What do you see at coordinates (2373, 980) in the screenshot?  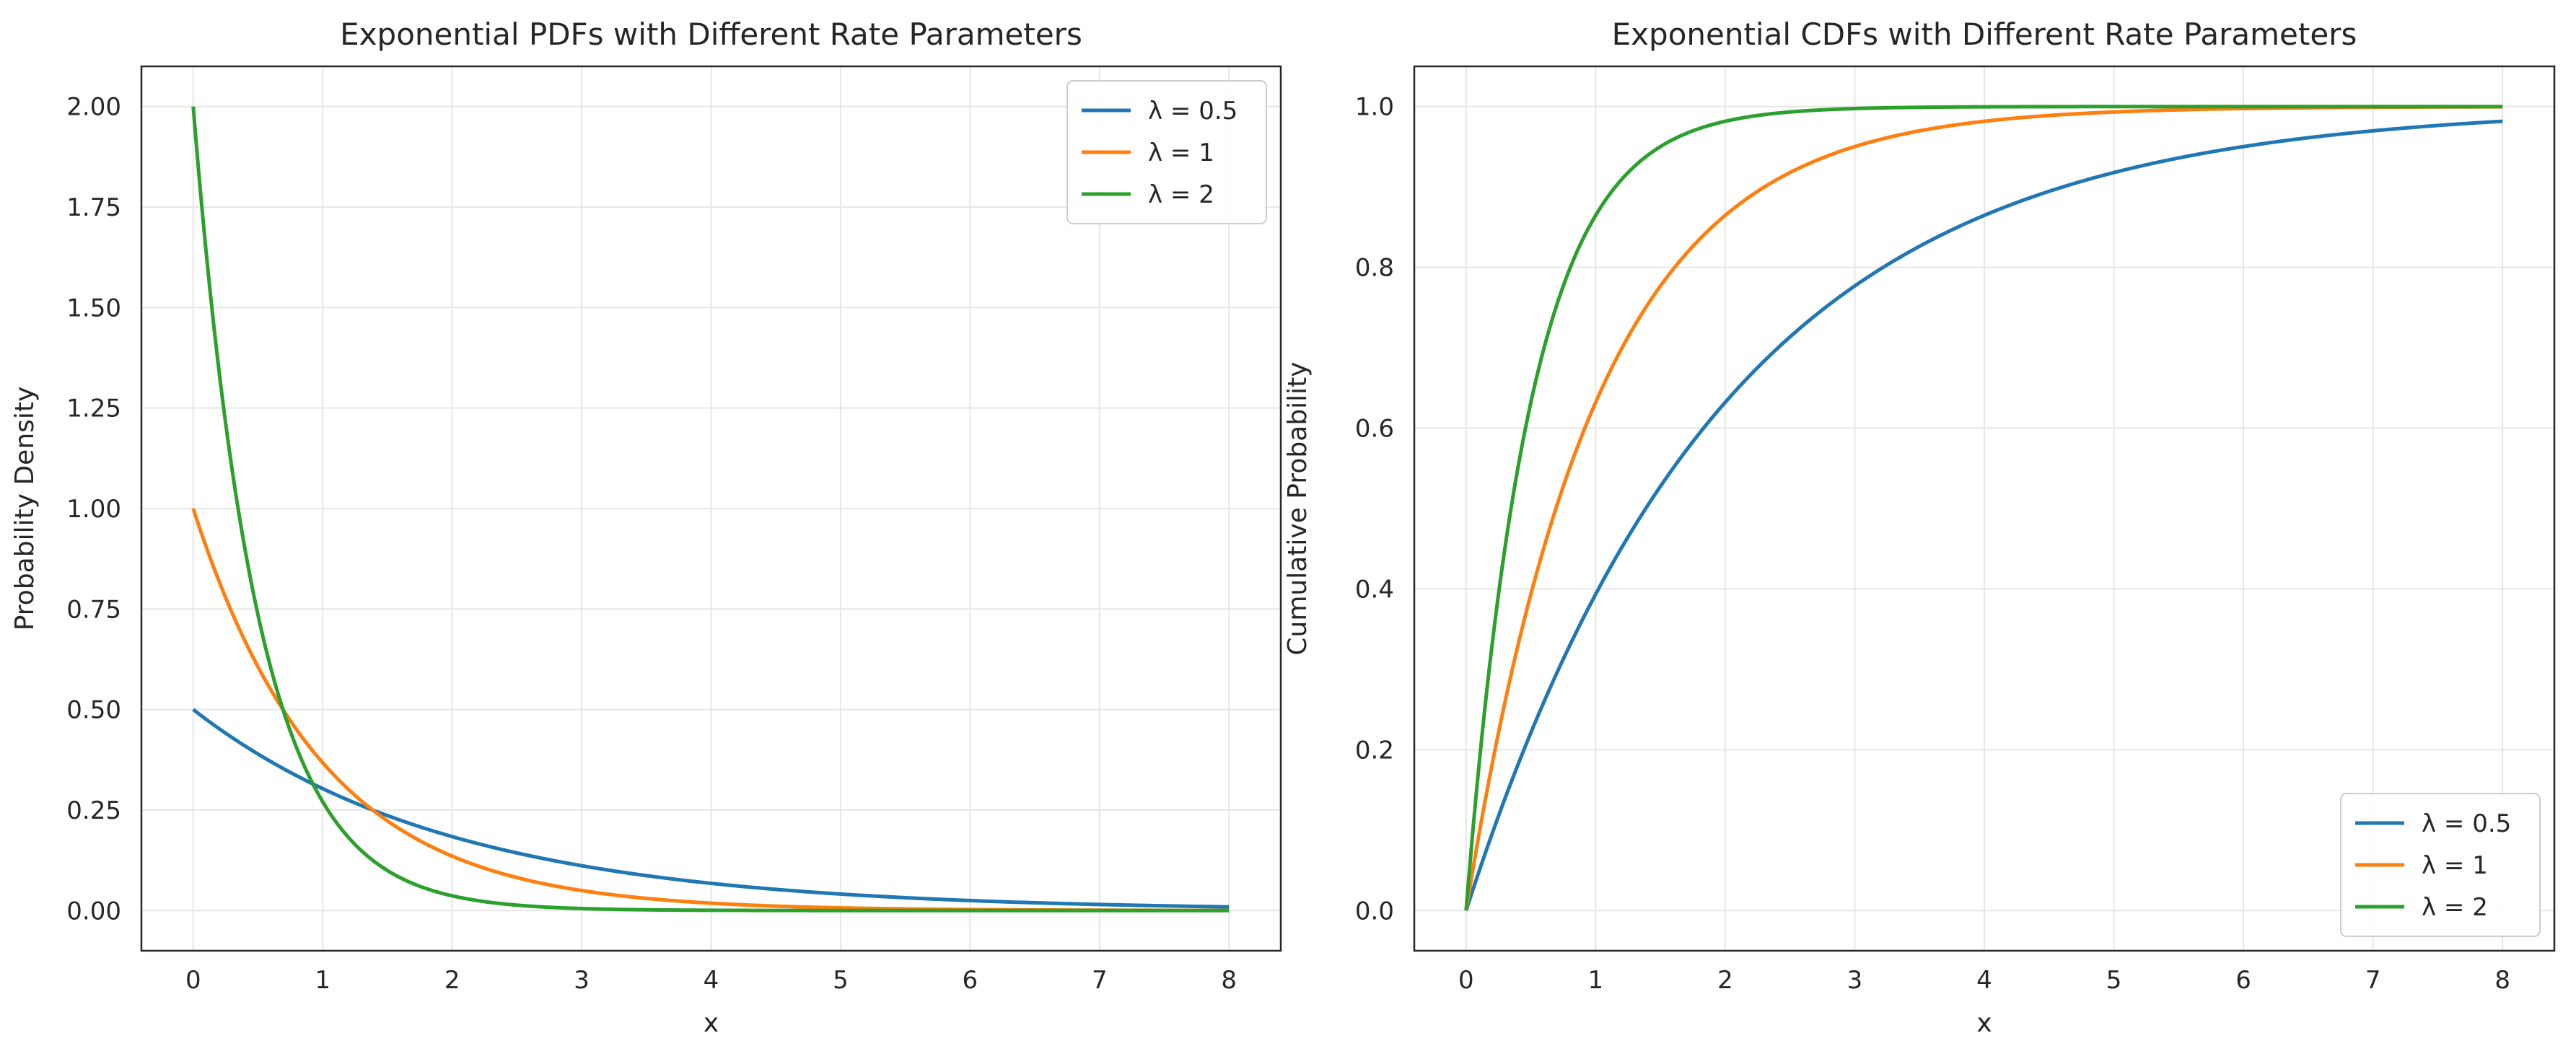 I see `cdf-x-tick-label: 7` at bounding box center [2373, 980].